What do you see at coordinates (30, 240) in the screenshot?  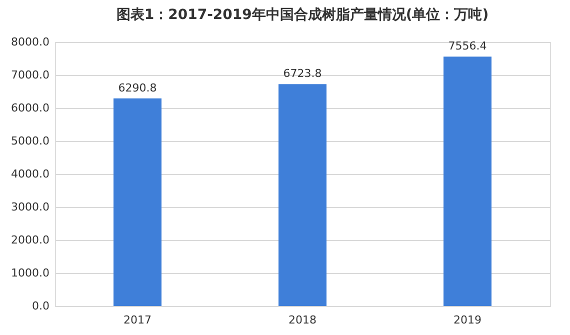 I see `y-tick-label: 2000.0` at bounding box center [30, 240].